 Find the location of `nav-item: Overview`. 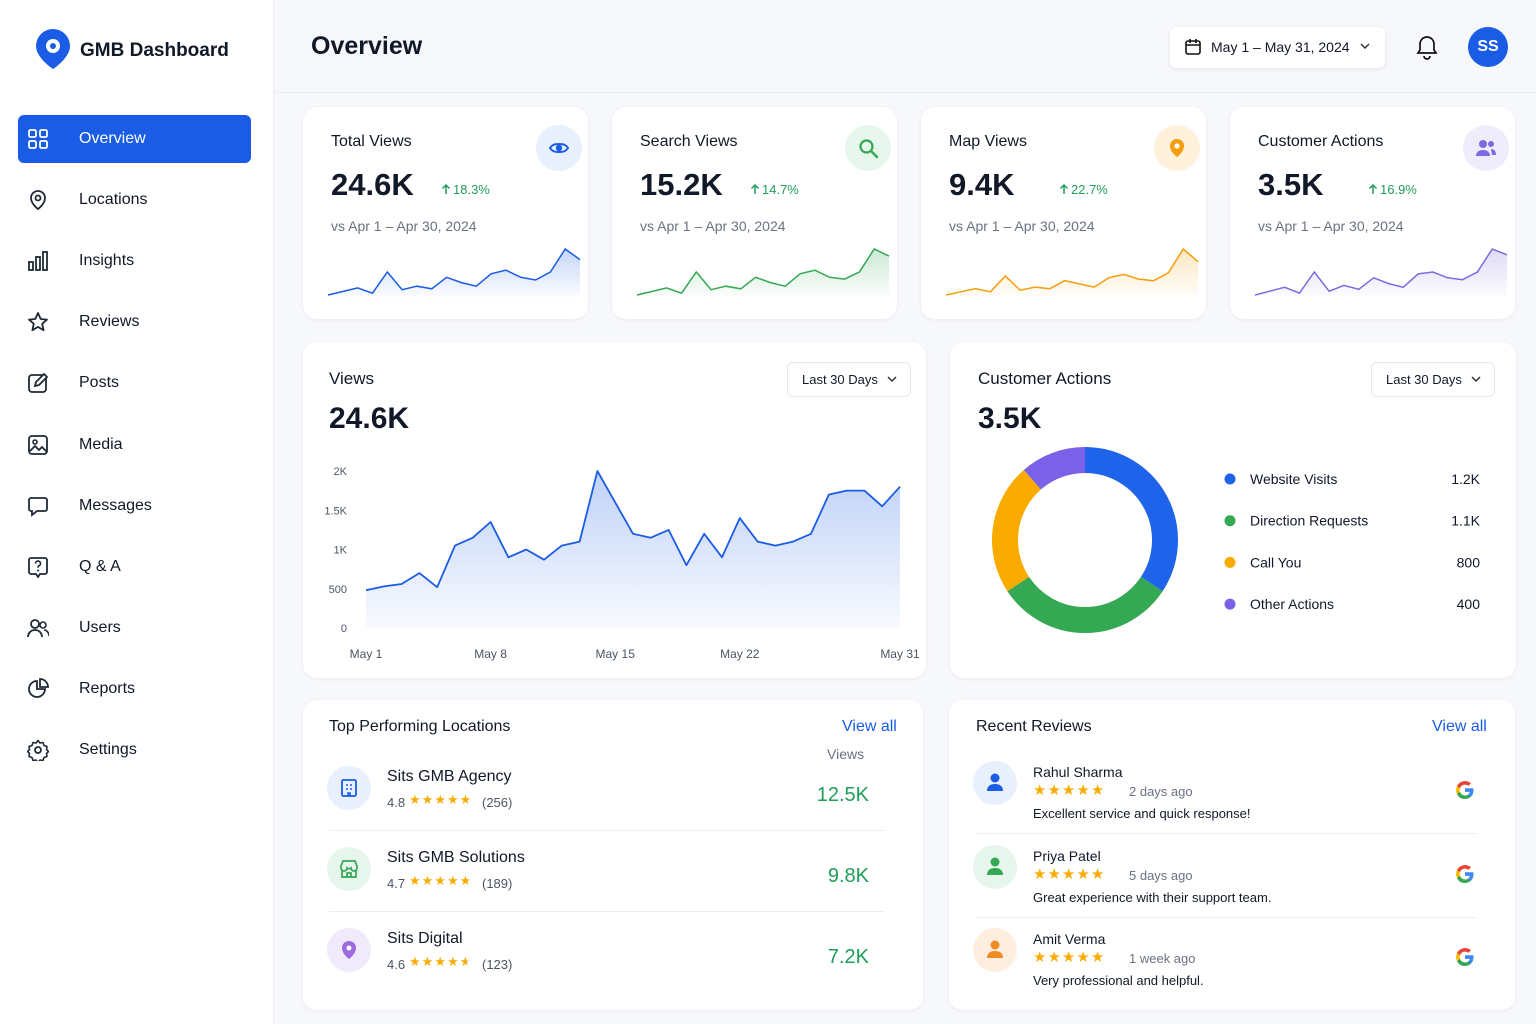

nav-item: Overview is located at coordinates (134, 139).